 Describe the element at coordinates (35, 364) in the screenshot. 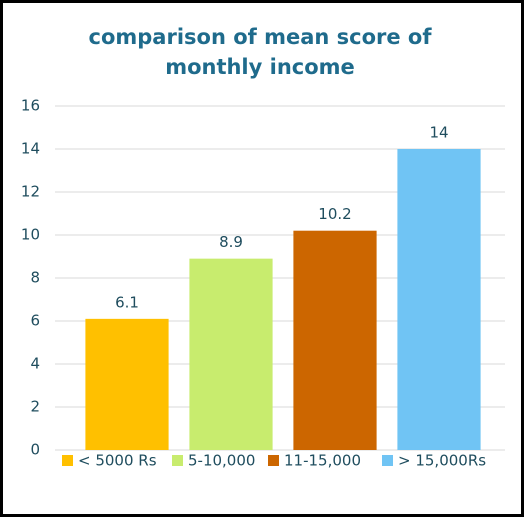

I see `y-tick-label: 4` at that location.